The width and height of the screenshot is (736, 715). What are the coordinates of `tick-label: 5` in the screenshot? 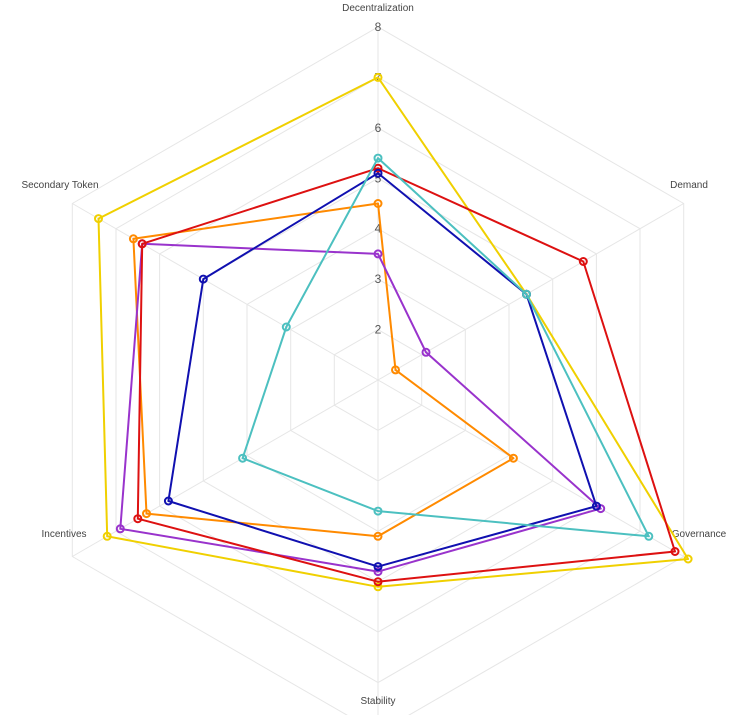 It's located at (378, 178).